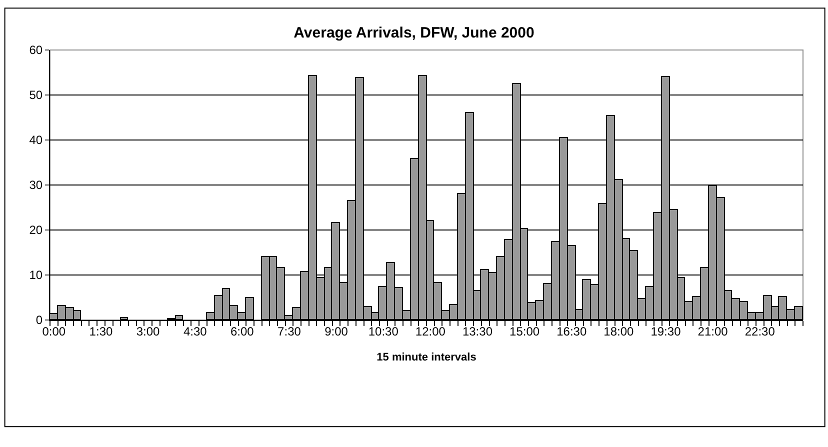  I want to click on x-tick-label: 10:30, so click(383, 331).